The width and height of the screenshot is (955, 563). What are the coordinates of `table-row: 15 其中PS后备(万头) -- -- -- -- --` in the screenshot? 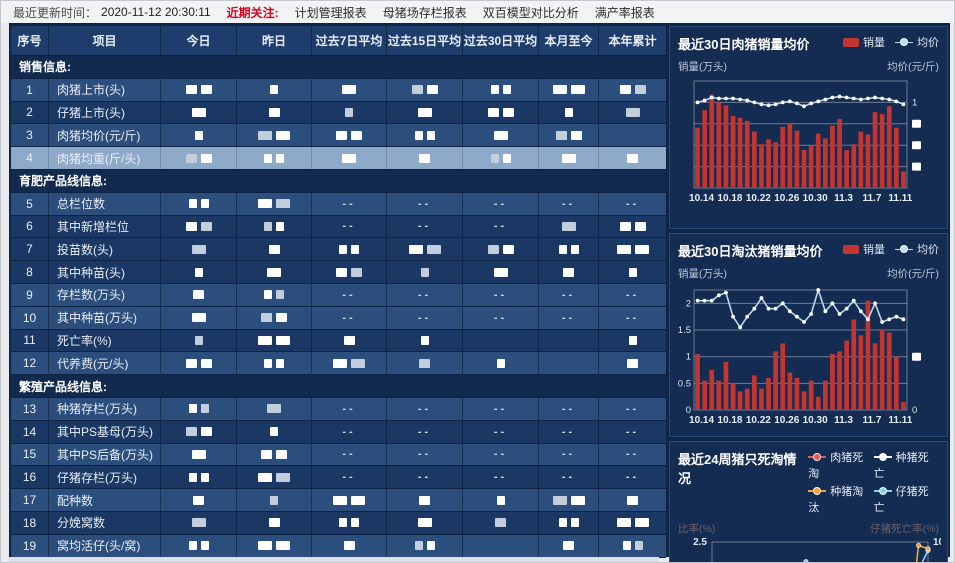 It's located at (338, 455).